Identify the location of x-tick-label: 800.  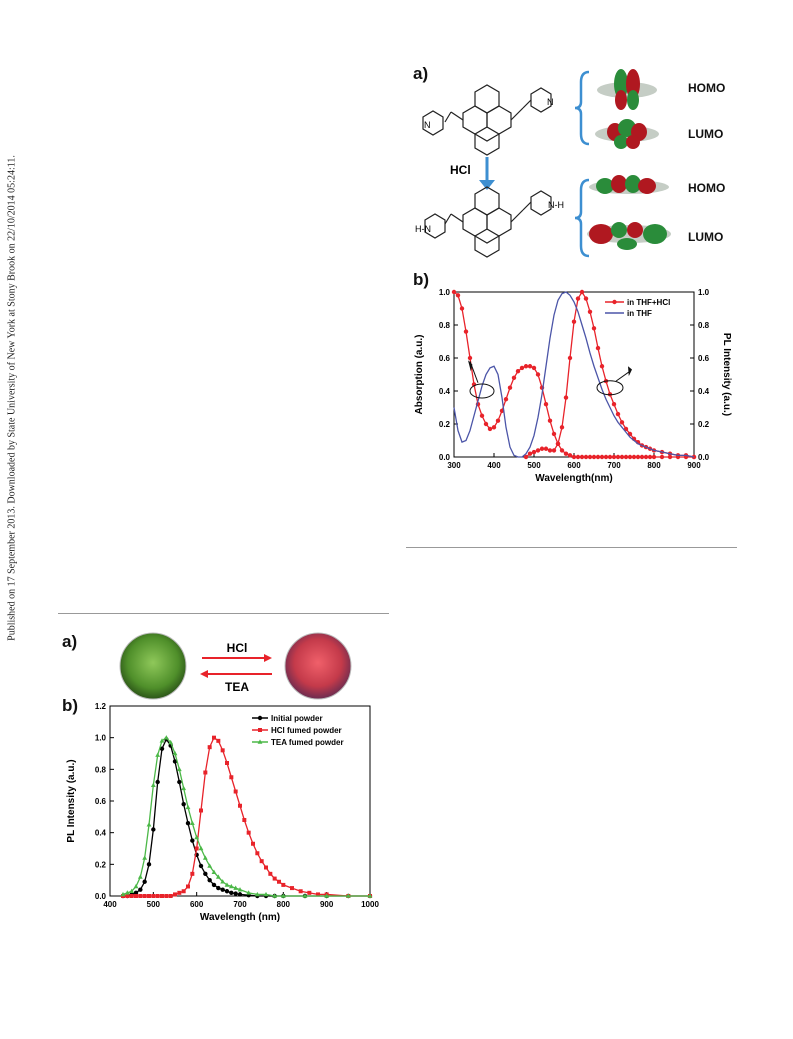
(284, 904).